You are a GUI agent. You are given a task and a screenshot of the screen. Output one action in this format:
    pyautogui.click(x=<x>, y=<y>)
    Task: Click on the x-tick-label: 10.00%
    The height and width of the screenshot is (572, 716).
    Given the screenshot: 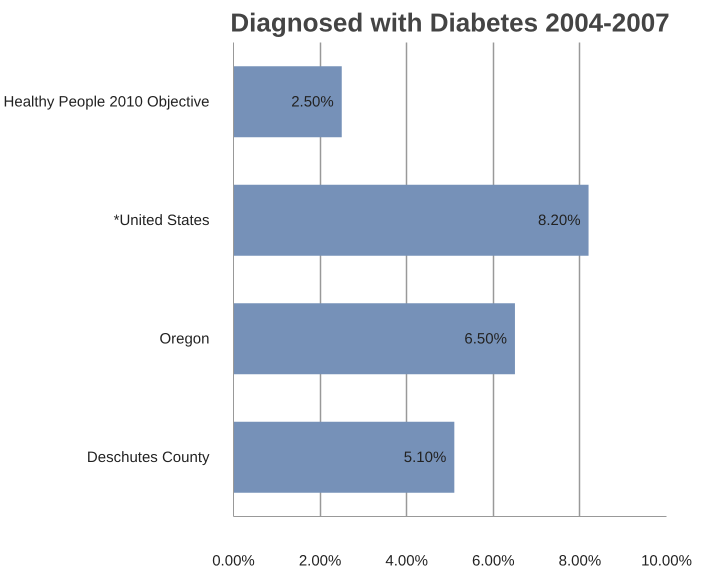 What is the action you would take?
    pyautogui.click(x=666, y=561)
    